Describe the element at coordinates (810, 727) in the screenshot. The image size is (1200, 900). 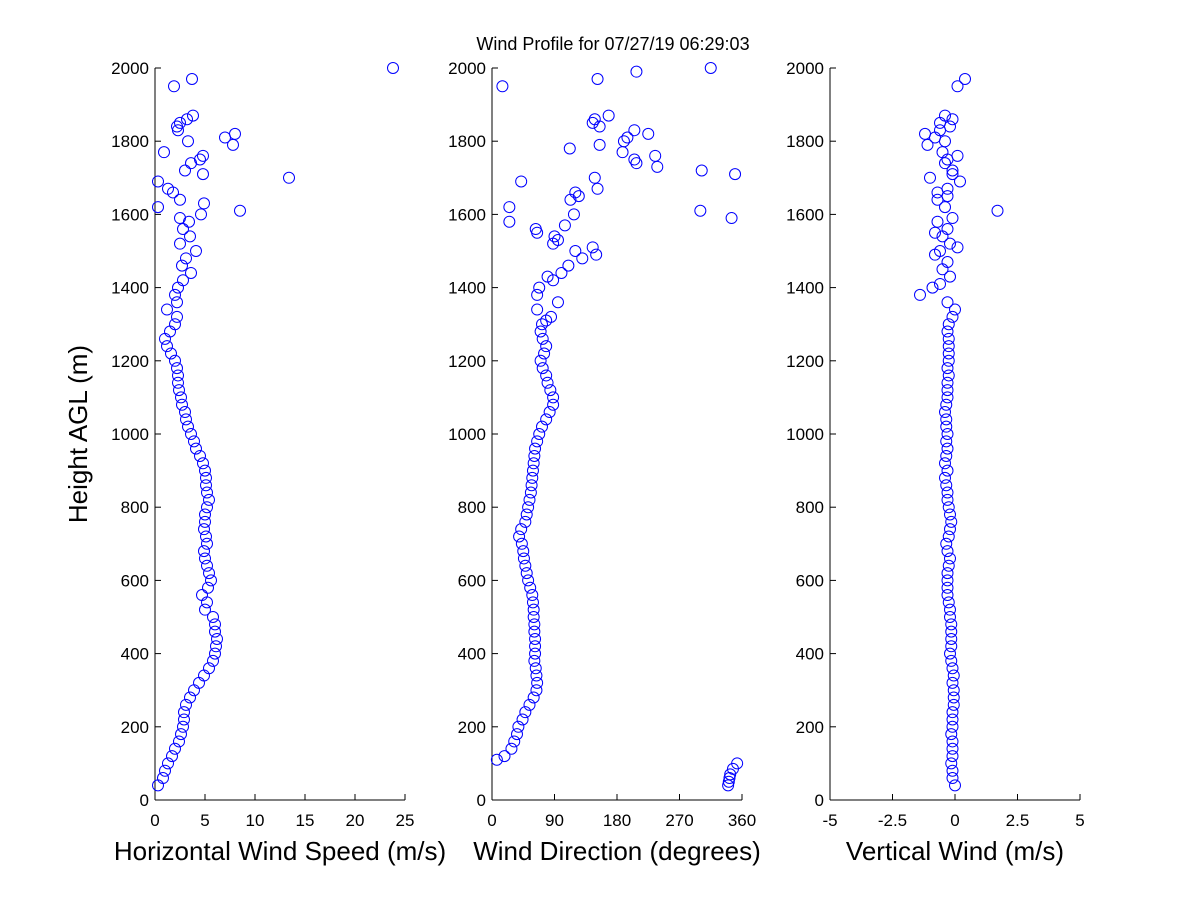
I see `y-tick-label: 200` at that location.